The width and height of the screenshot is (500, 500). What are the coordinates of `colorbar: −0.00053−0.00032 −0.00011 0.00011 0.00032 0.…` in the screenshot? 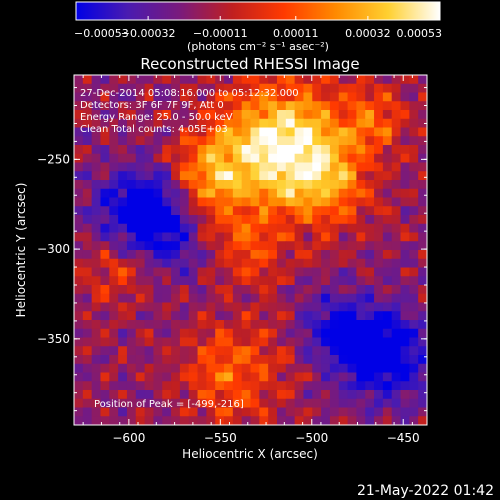 It's located at (258, 27).